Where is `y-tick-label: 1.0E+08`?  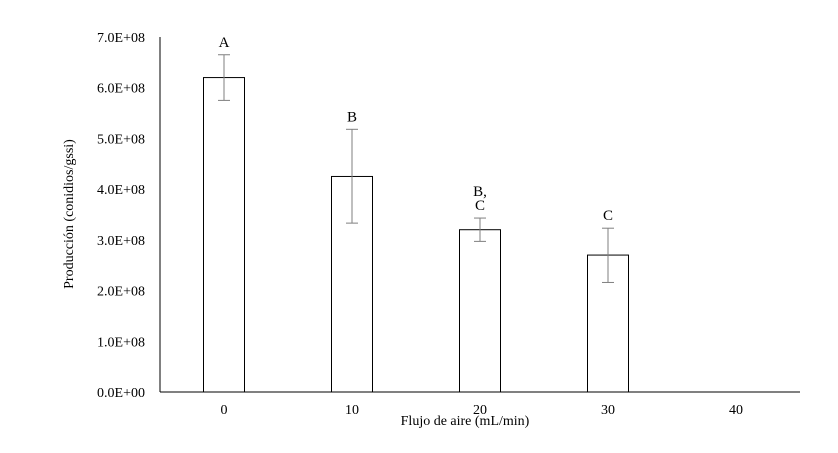 y-tick-label: 1.0E+08 is located at coordinates (121, 342).